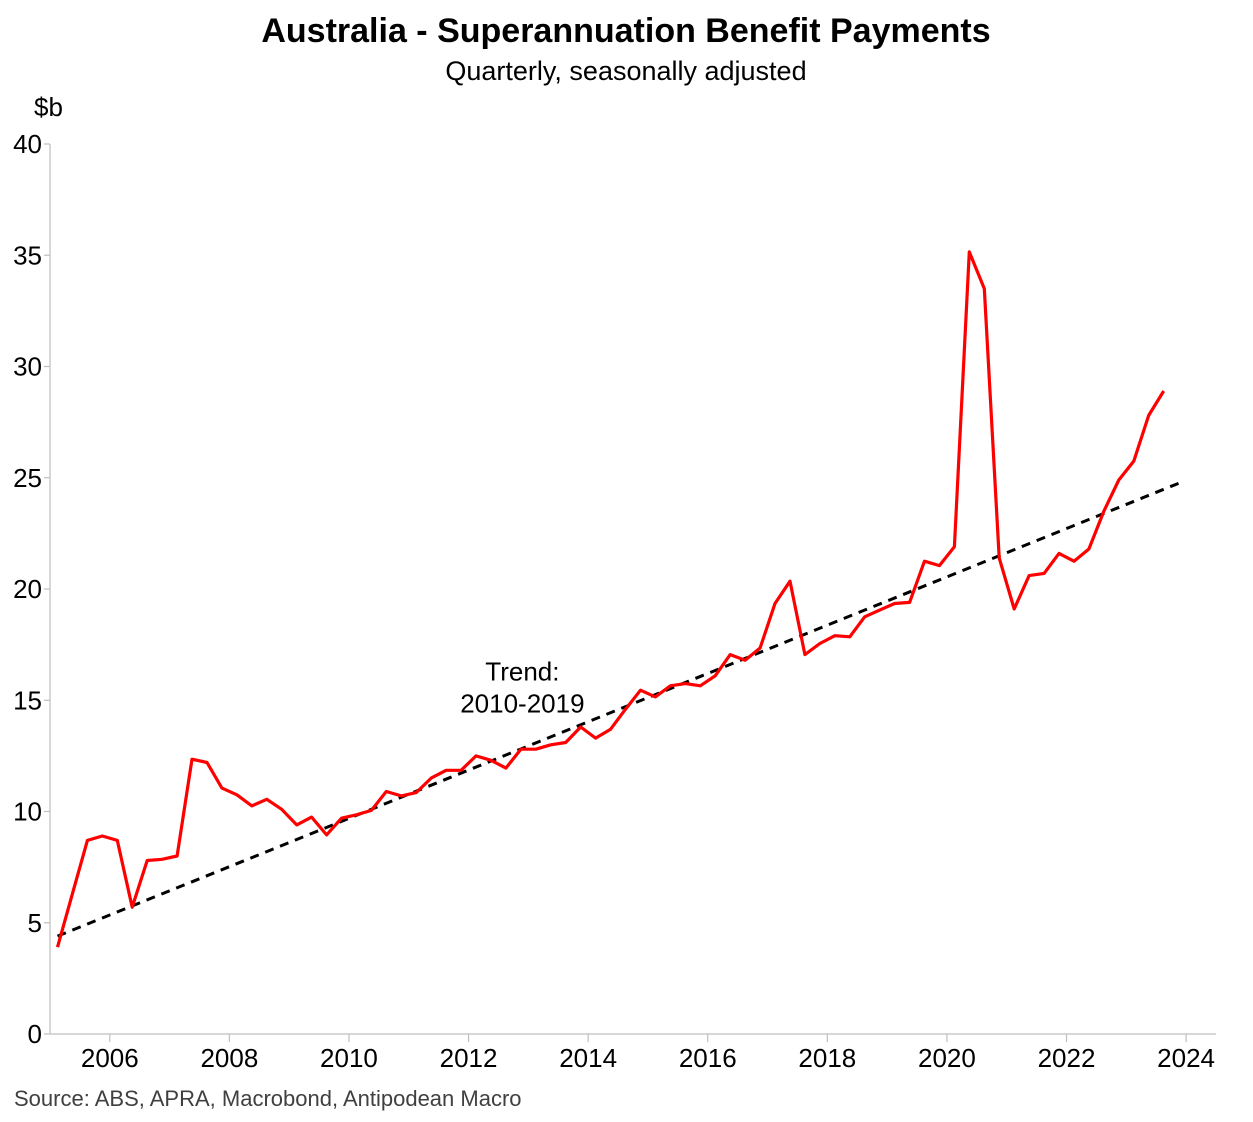 The image size is (1253, 1122). Describe the element at coordinates (1067, 1058) in the screenshot. I see `x-tick-label: 2022` at that location.